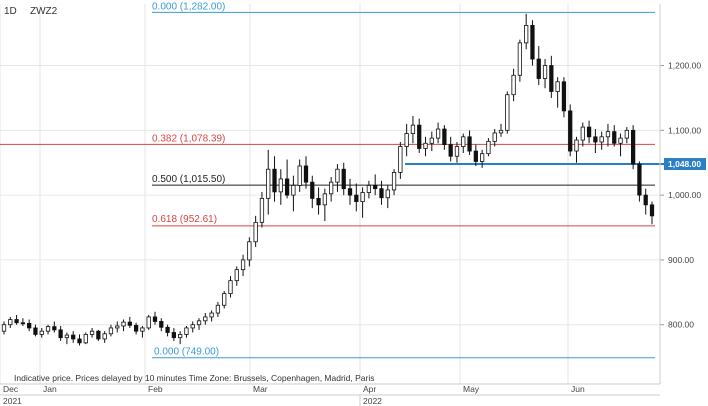 The width and height of the screenshot is (708, 406). I want to click on month-label: Jun, so click(578, 389).